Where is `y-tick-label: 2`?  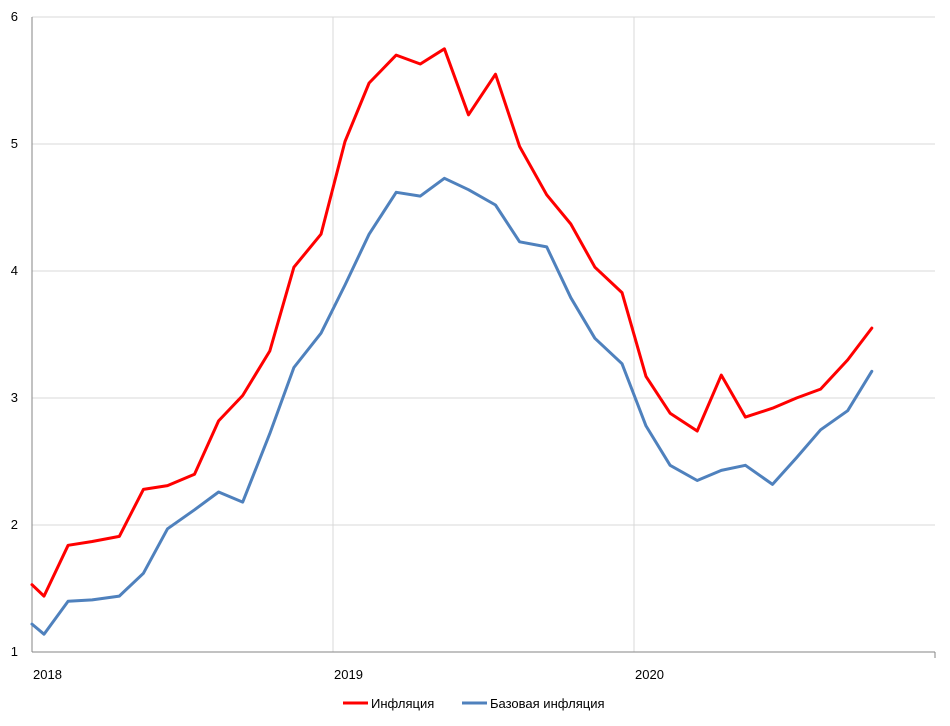 y-tick-label: 2 is located at coordinates (14, 524).